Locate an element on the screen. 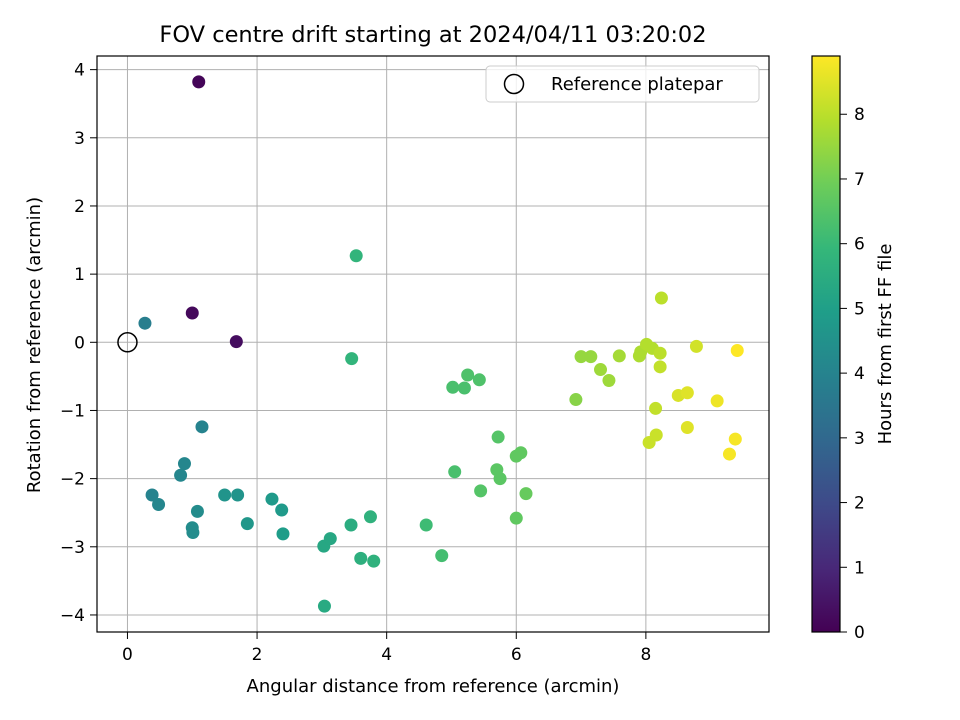 The width and height of the screenshot is (960, 720). y-tick-label: −2 is located at coordinates (72, 480).